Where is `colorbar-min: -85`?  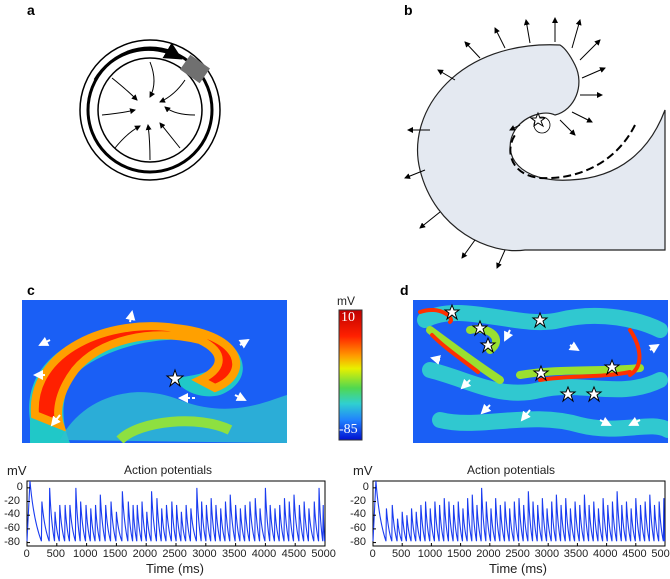
colorbar-min: -85 is located at coordinates (348, 429).